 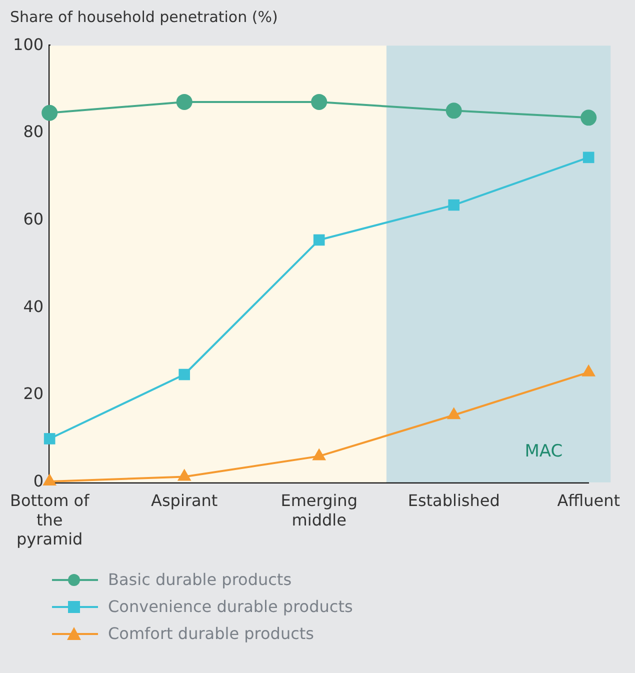 What do you see at coordinates (28, 44) in the screenshot?
I see `y-tick-label: 100` at bounding box center [28, 44].